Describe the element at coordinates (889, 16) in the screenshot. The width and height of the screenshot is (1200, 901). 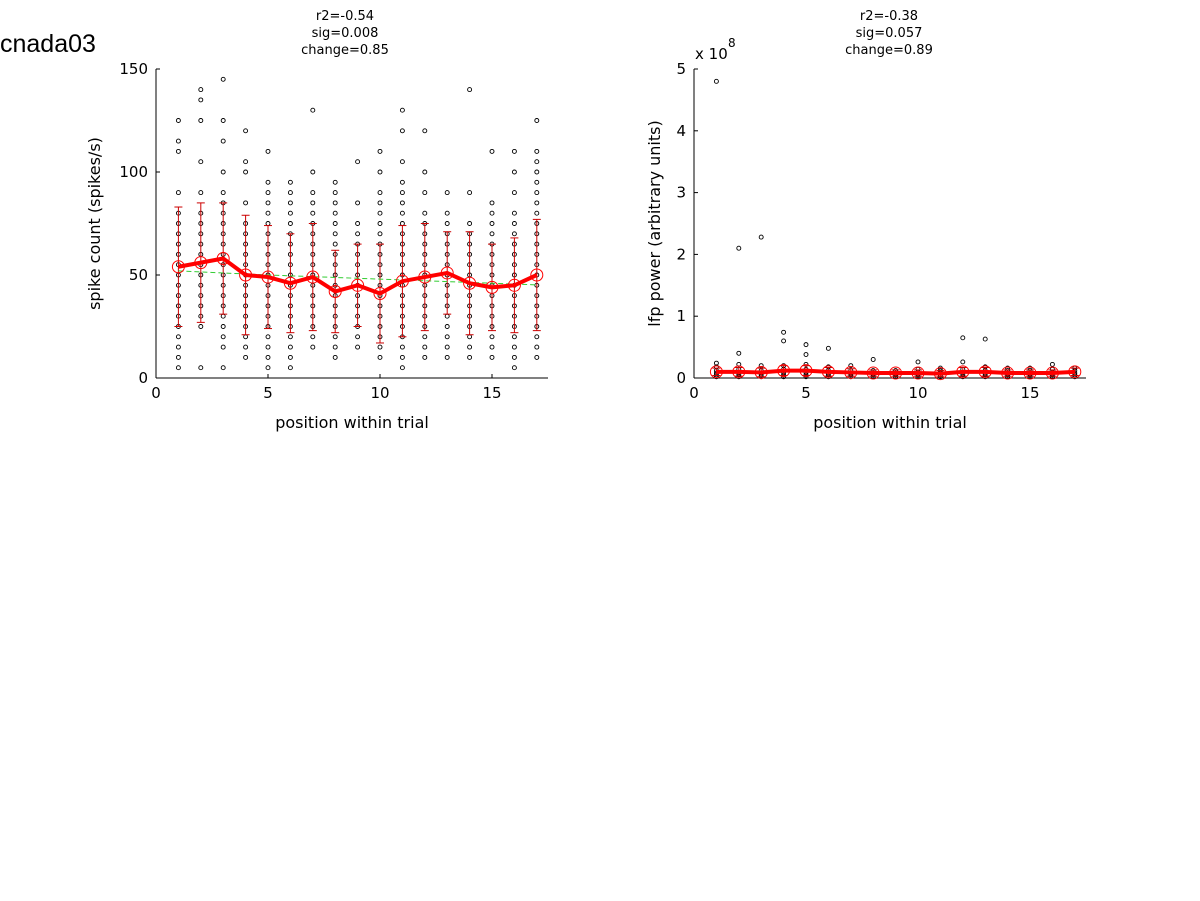
I see `chart-title-line: r2=-0.38` at that location.